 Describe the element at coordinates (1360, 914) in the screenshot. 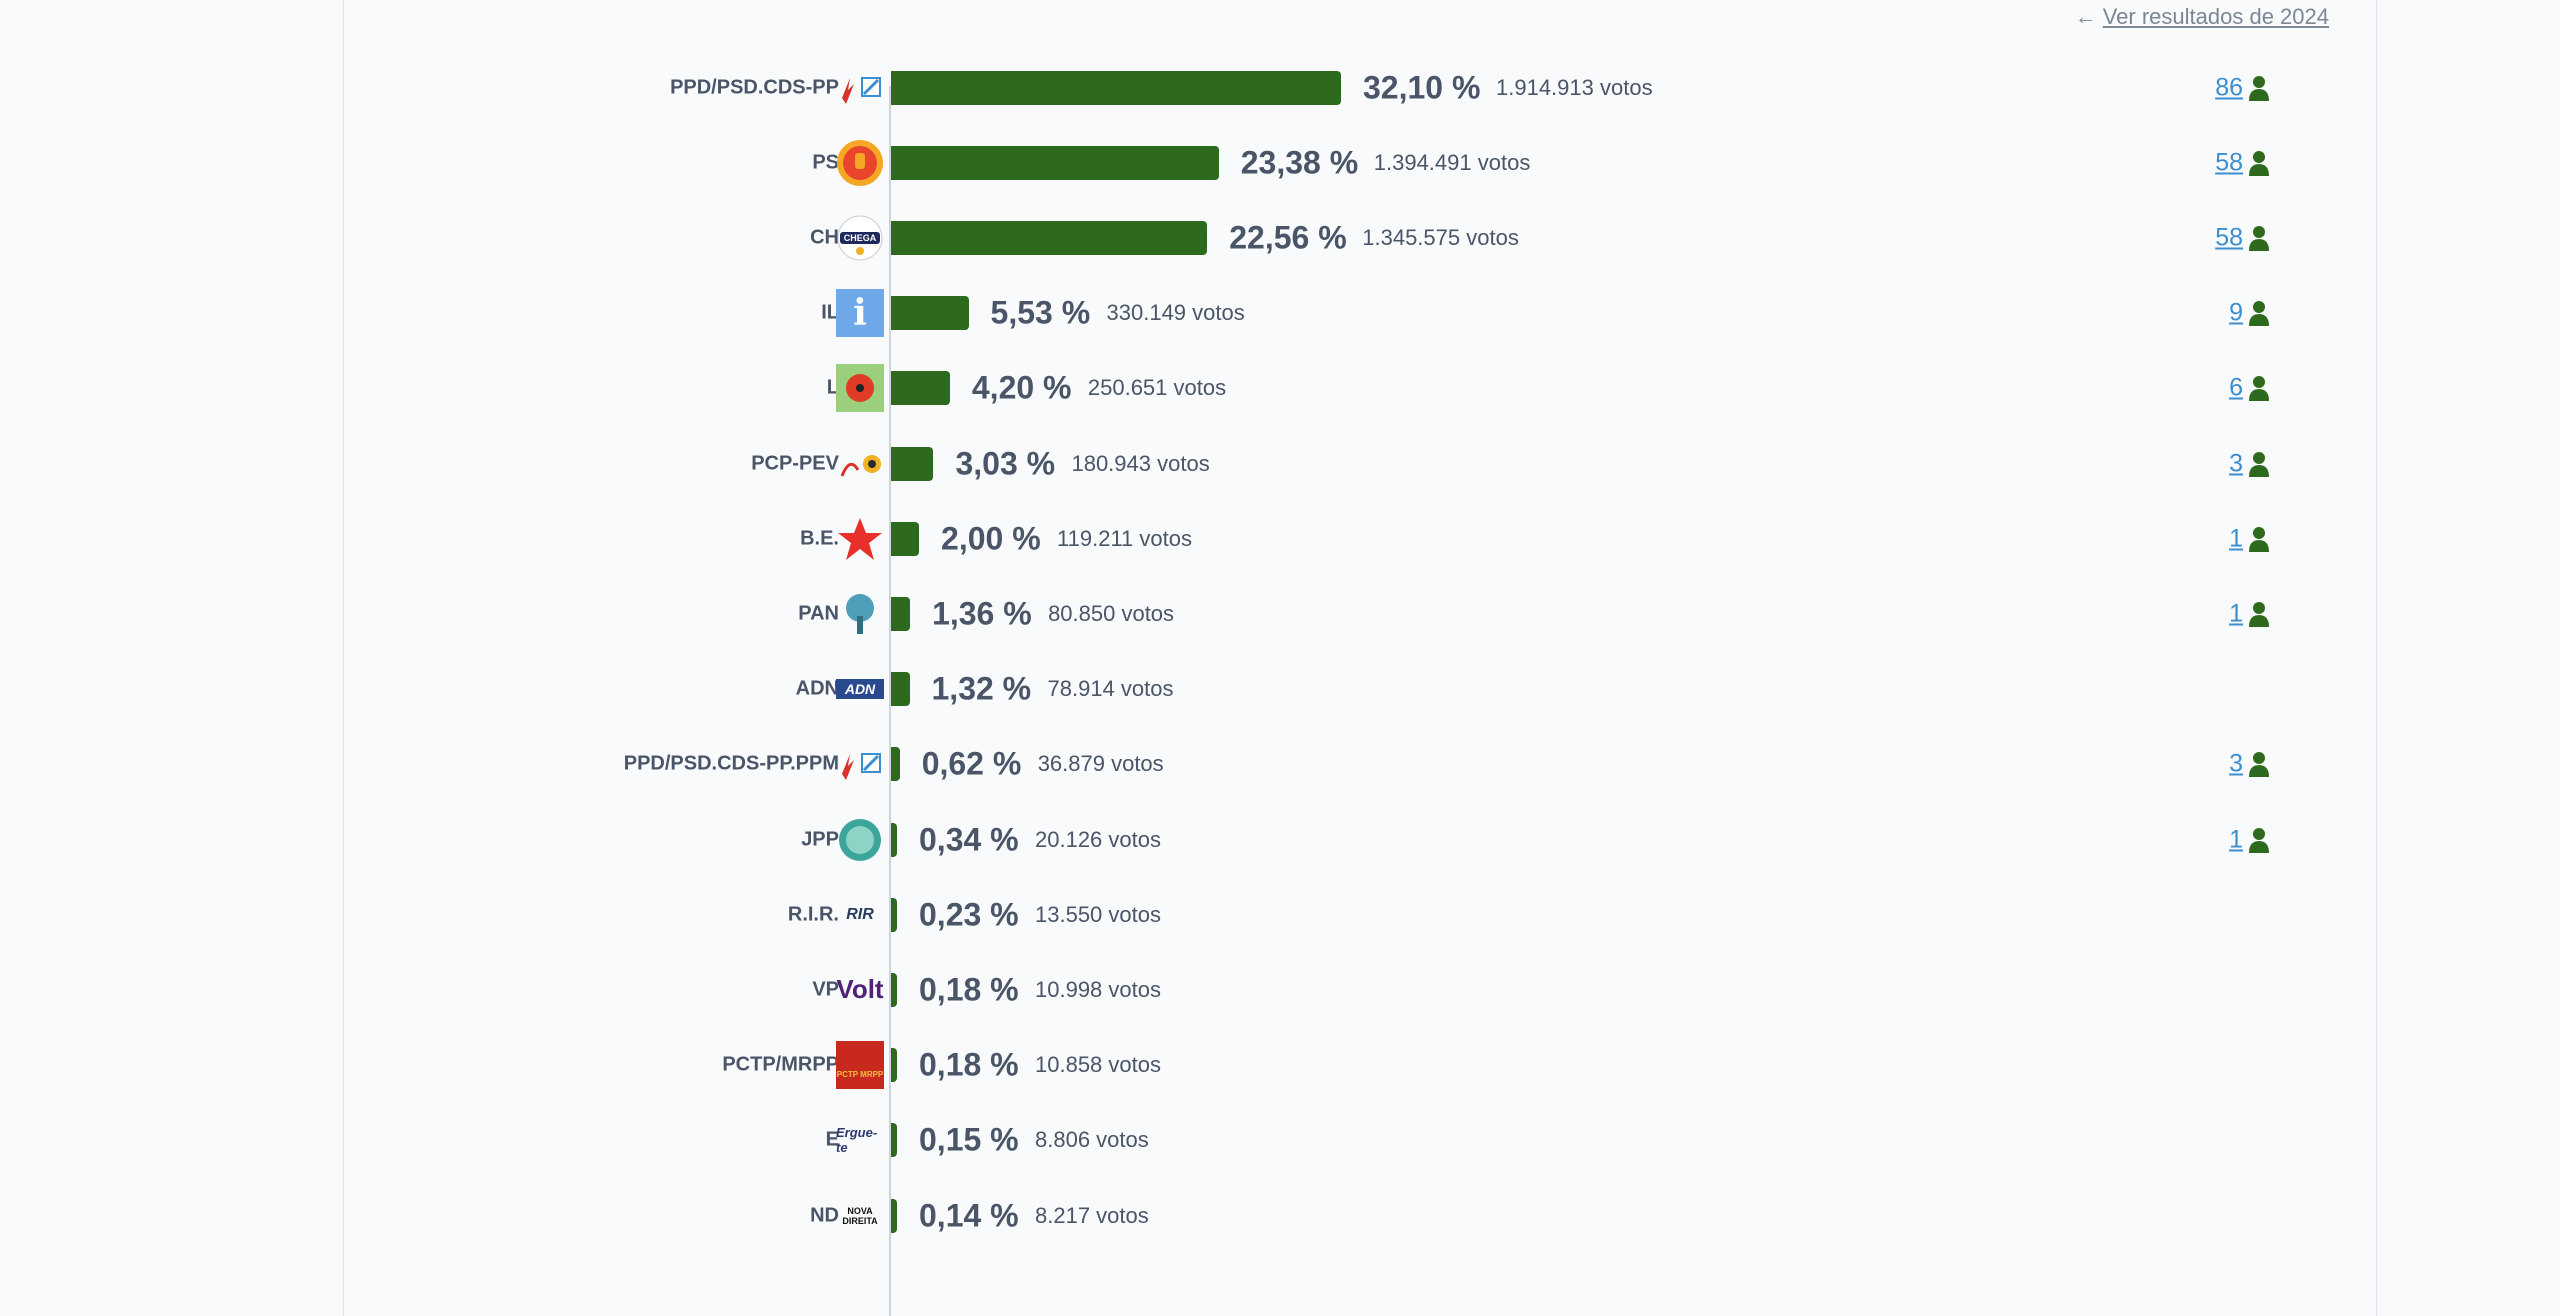

I see `party-row: R.I.R. RIR 0,23 % 13.550 votos` at that location.